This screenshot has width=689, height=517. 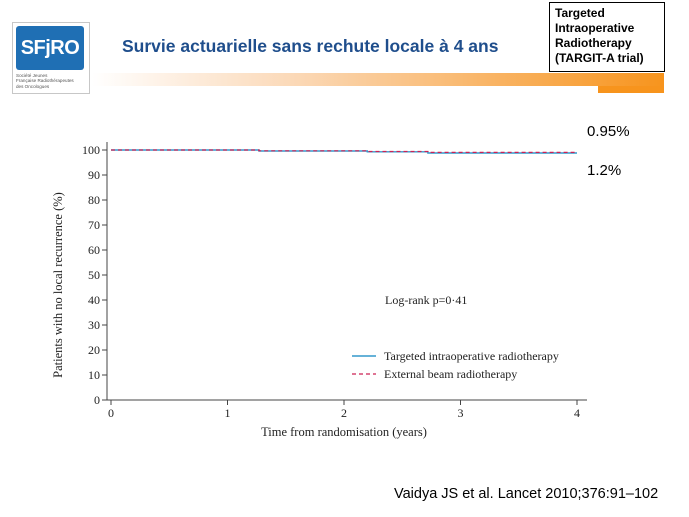 I want to click on x-tick-label: 0, so click(x=111, y=413).